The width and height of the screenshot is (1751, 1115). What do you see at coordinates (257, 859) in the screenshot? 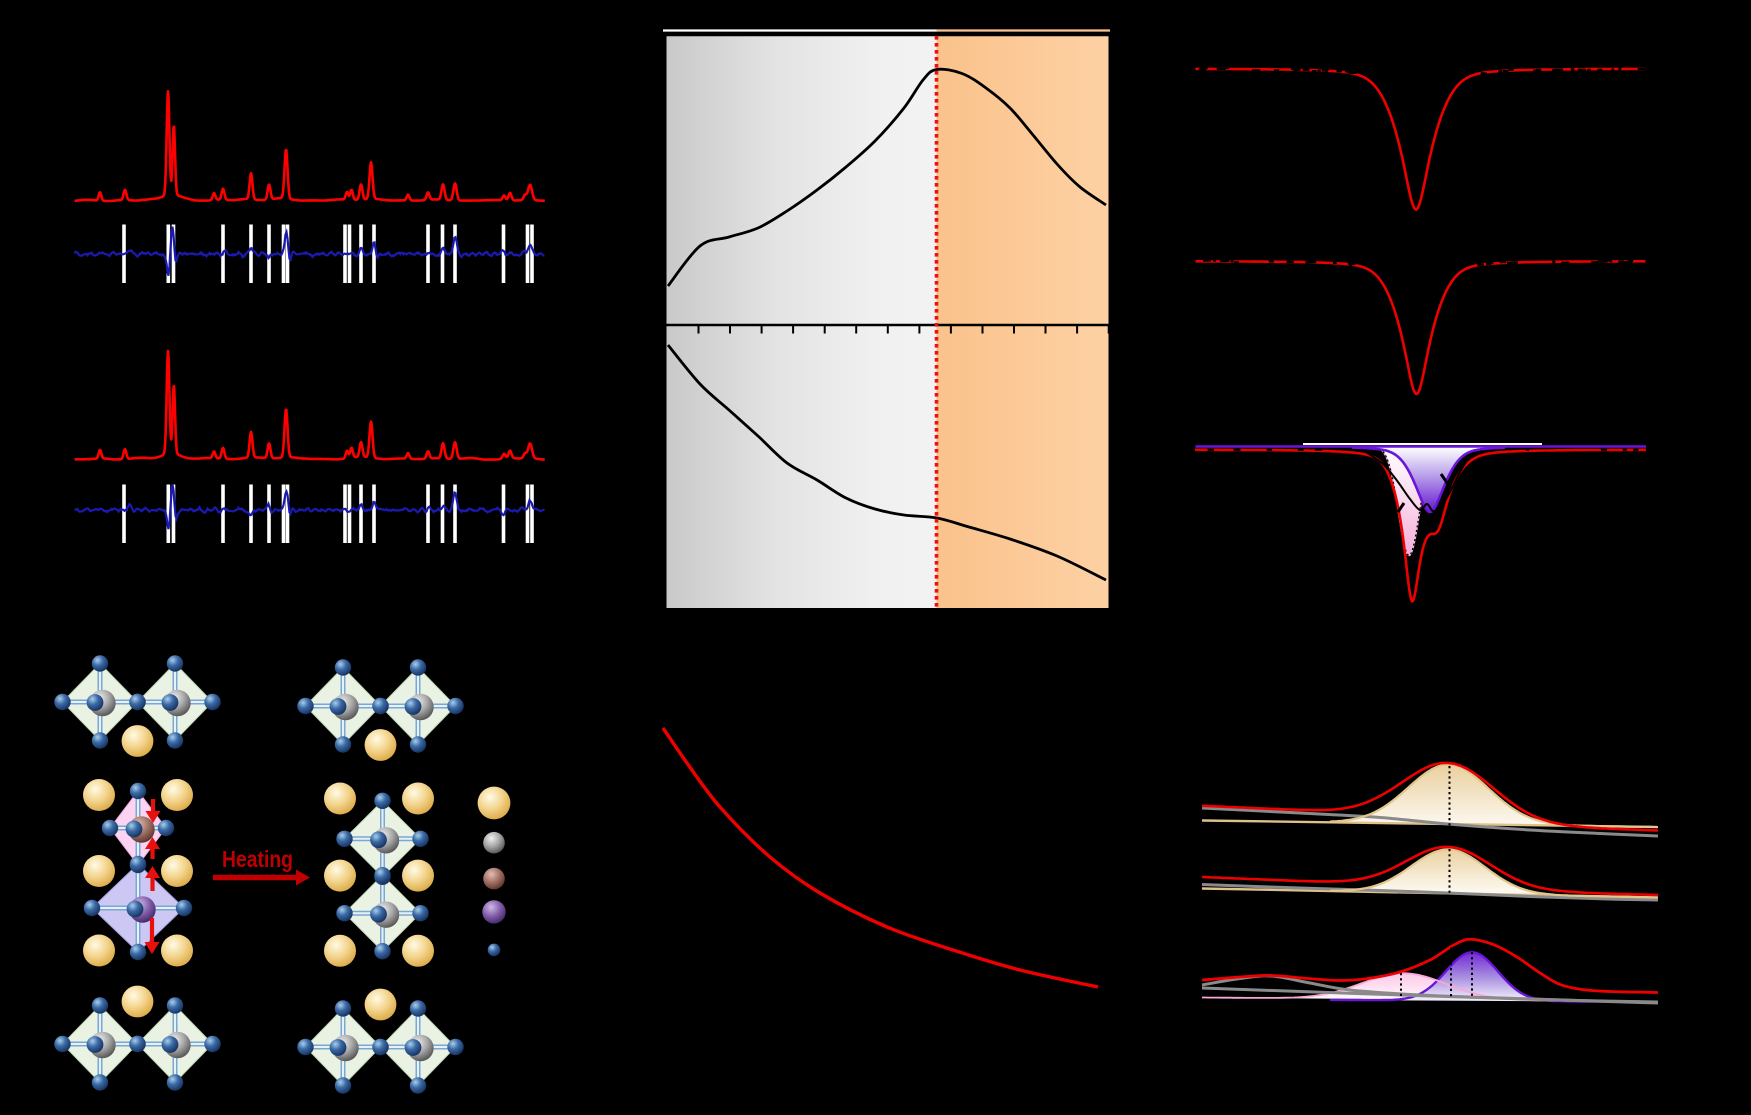
I see `svg-text: Heating` at bounding box center [257, 859].